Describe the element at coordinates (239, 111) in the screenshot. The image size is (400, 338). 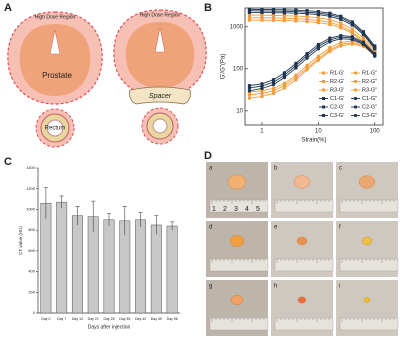
I see `y-tick-label: 10` at that location.